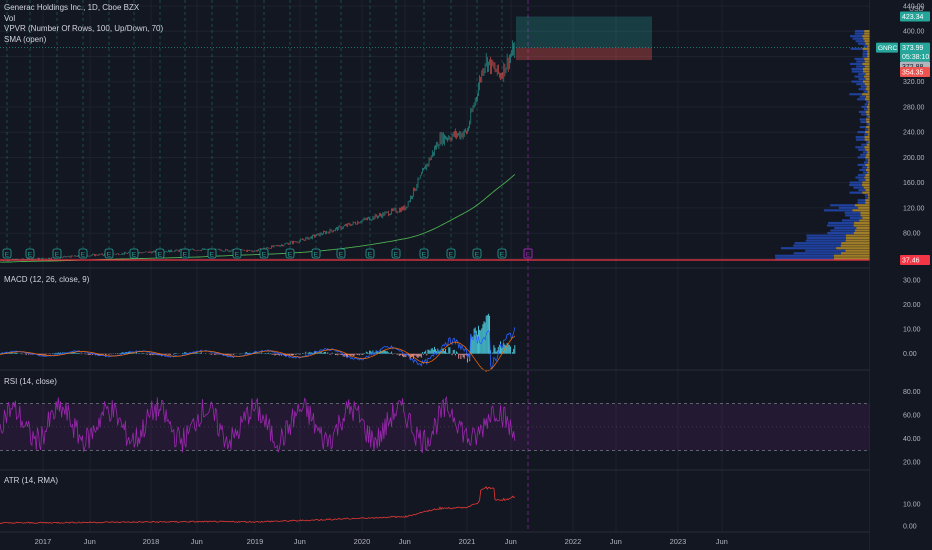  I want to click on time-tick-label: 2017, so click(43, 541).